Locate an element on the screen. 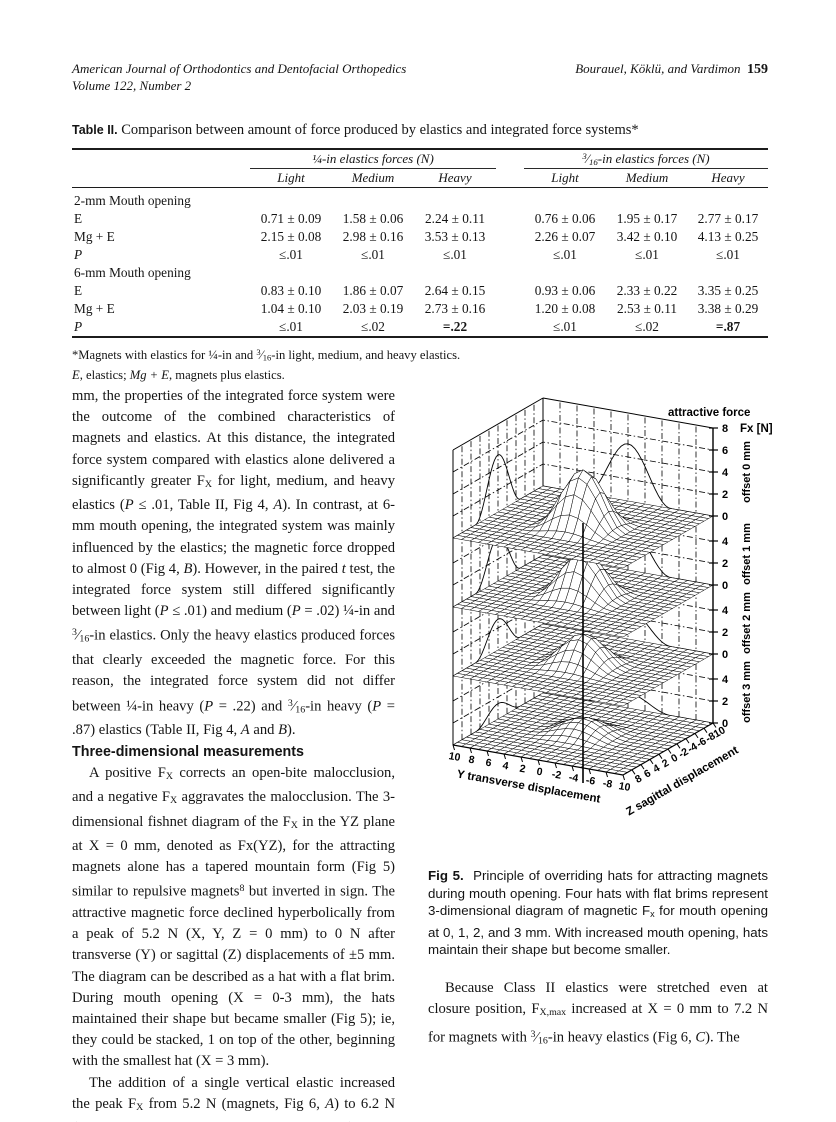  row-label: Mg + E is located at coordinates (94, 236).